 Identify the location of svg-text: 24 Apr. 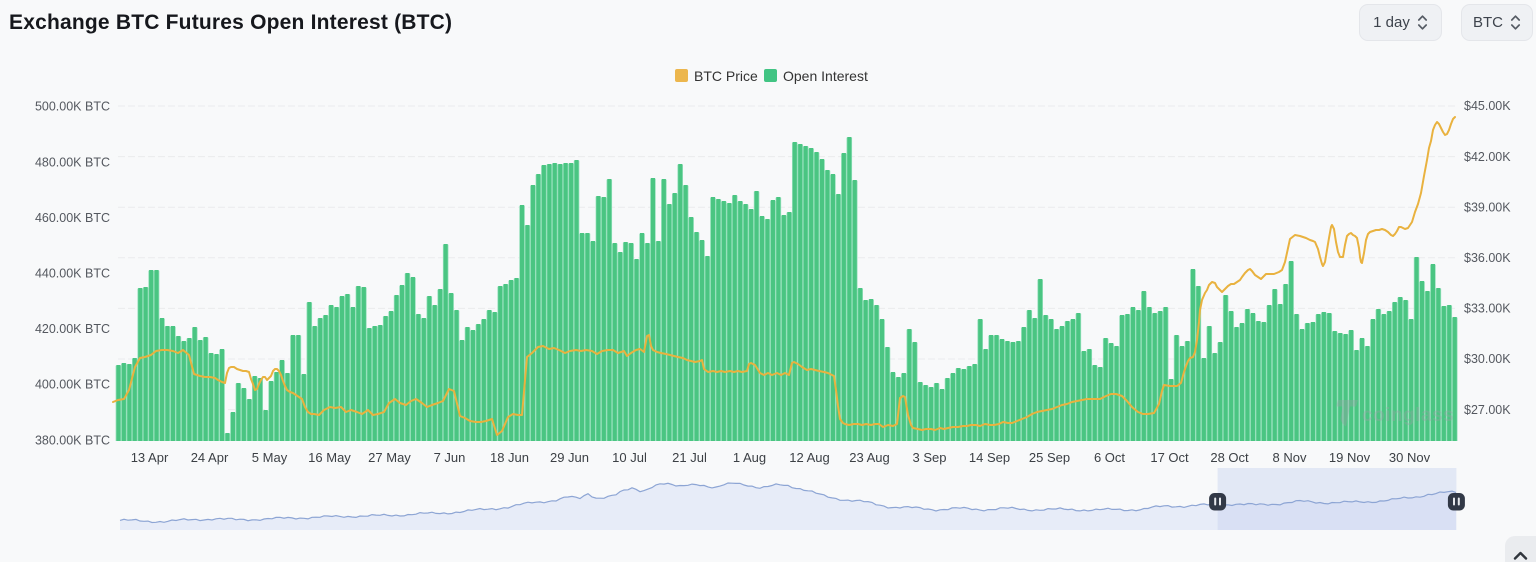
(210, 457).